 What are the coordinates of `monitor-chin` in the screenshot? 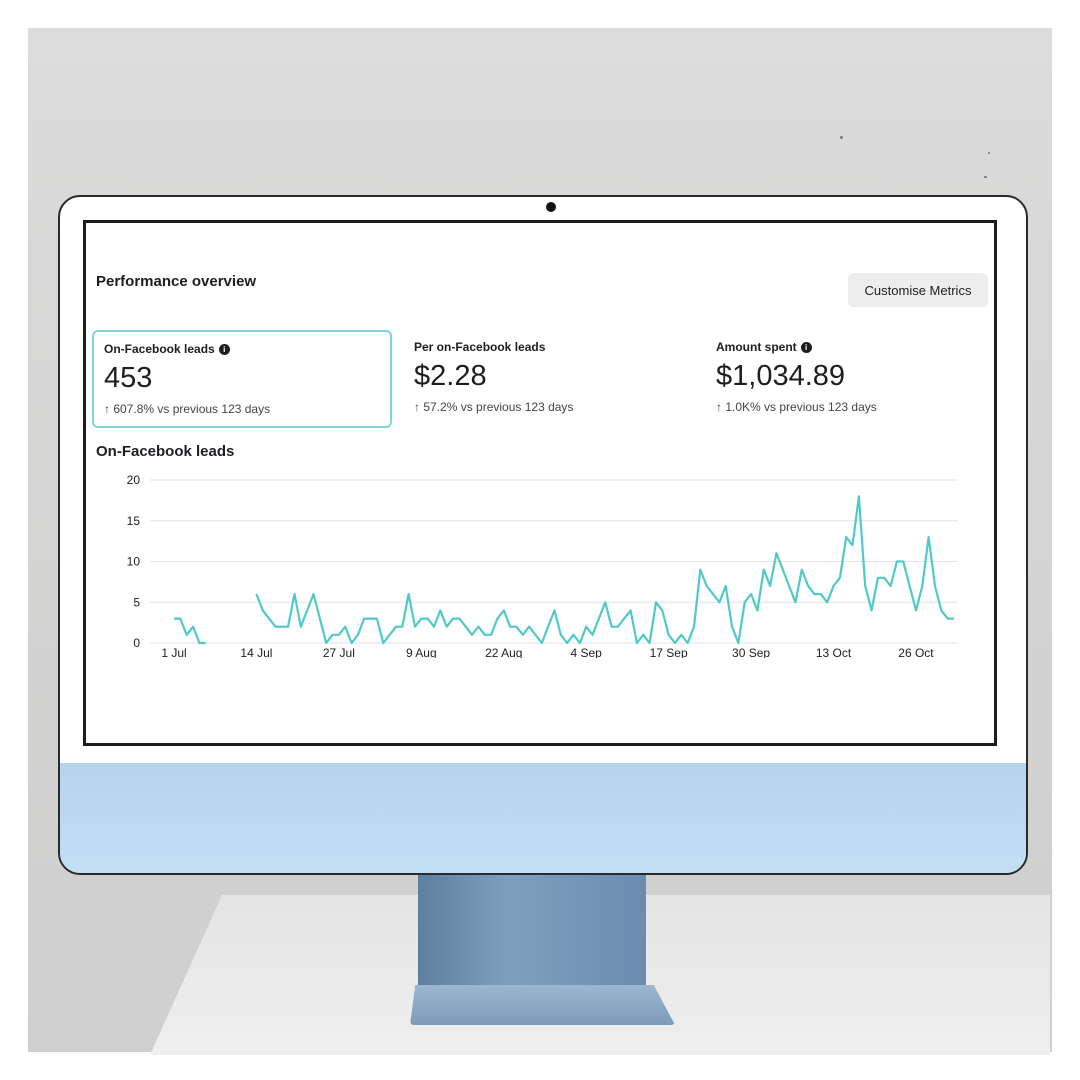 It's located at (543, 818).